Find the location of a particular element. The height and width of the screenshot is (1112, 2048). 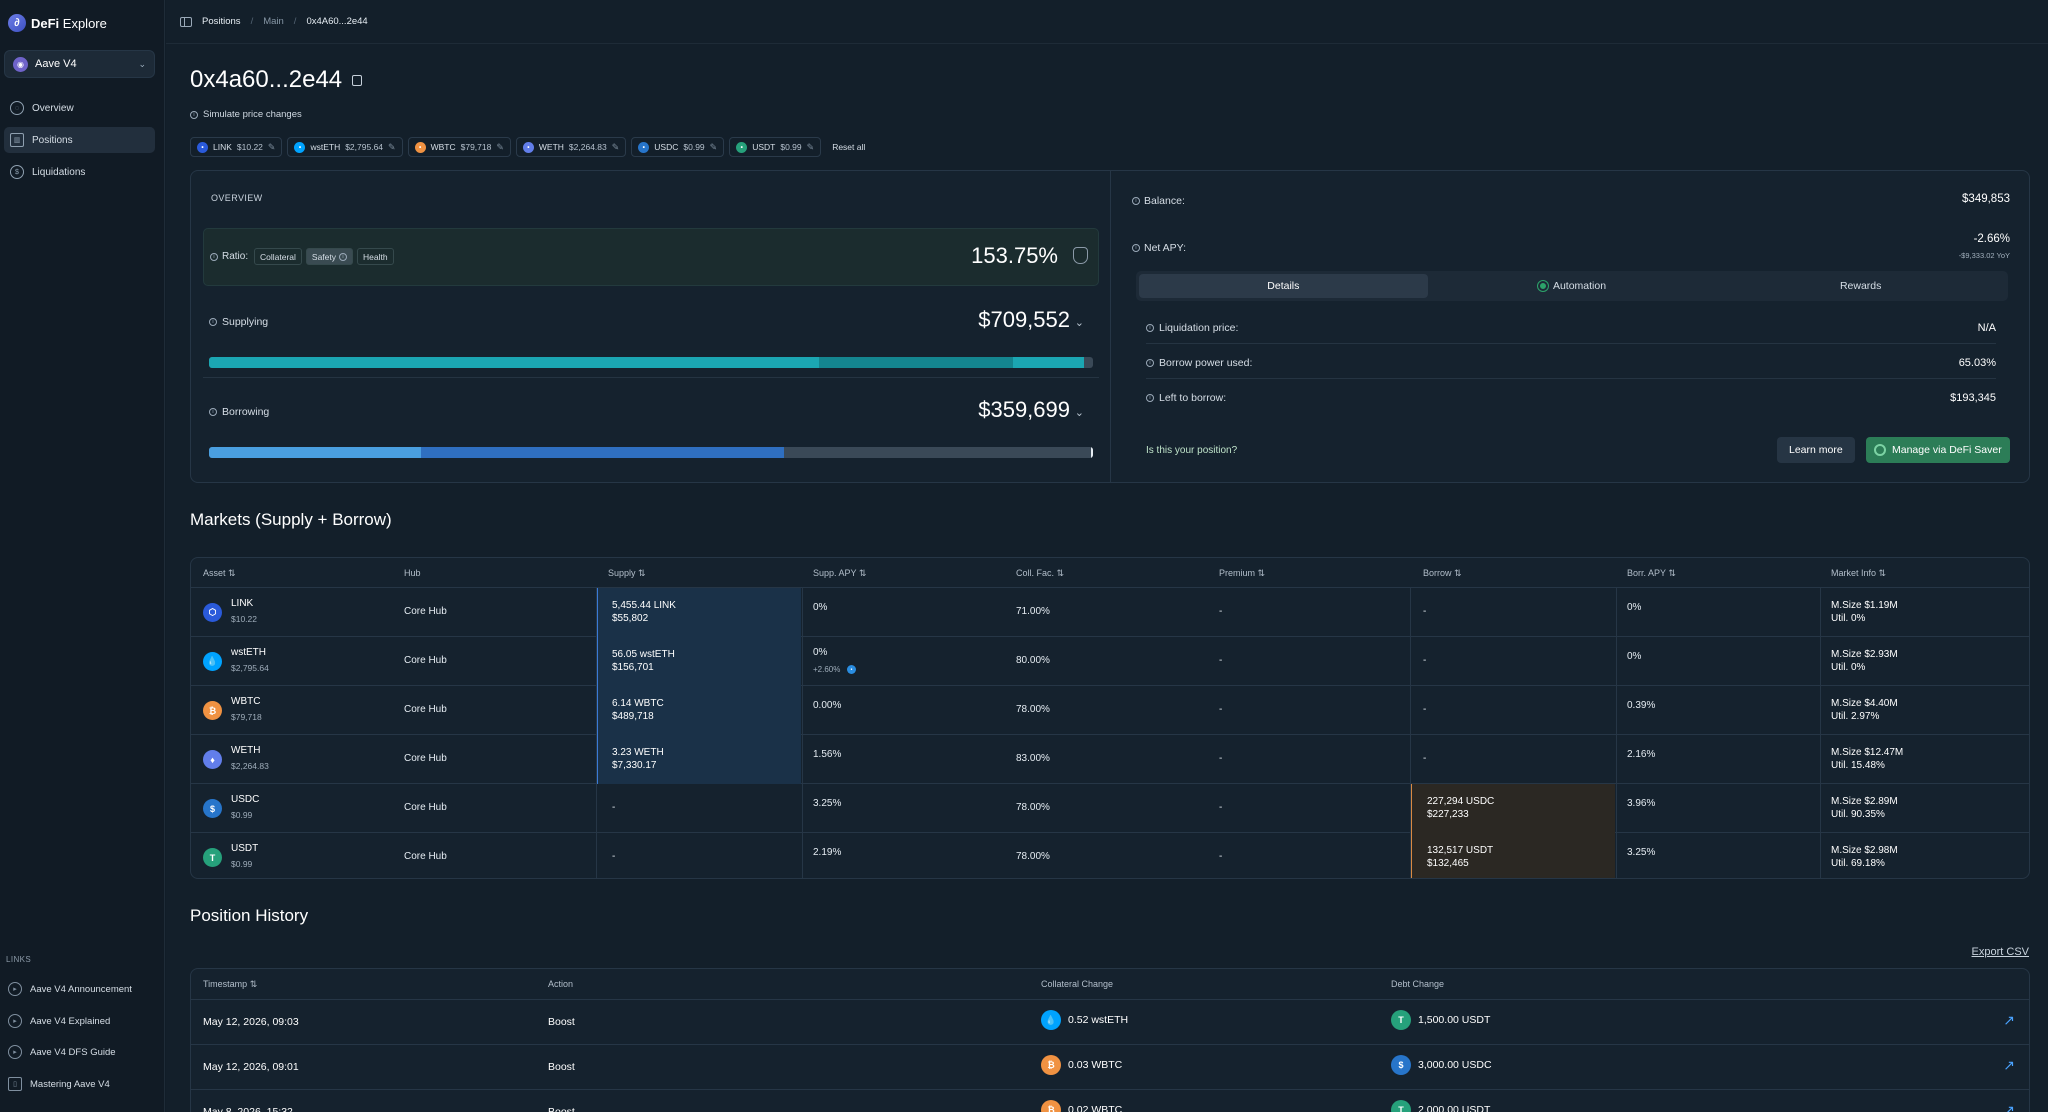

column-header: Market Info ⇅ is located at coordinates (1859, 573).